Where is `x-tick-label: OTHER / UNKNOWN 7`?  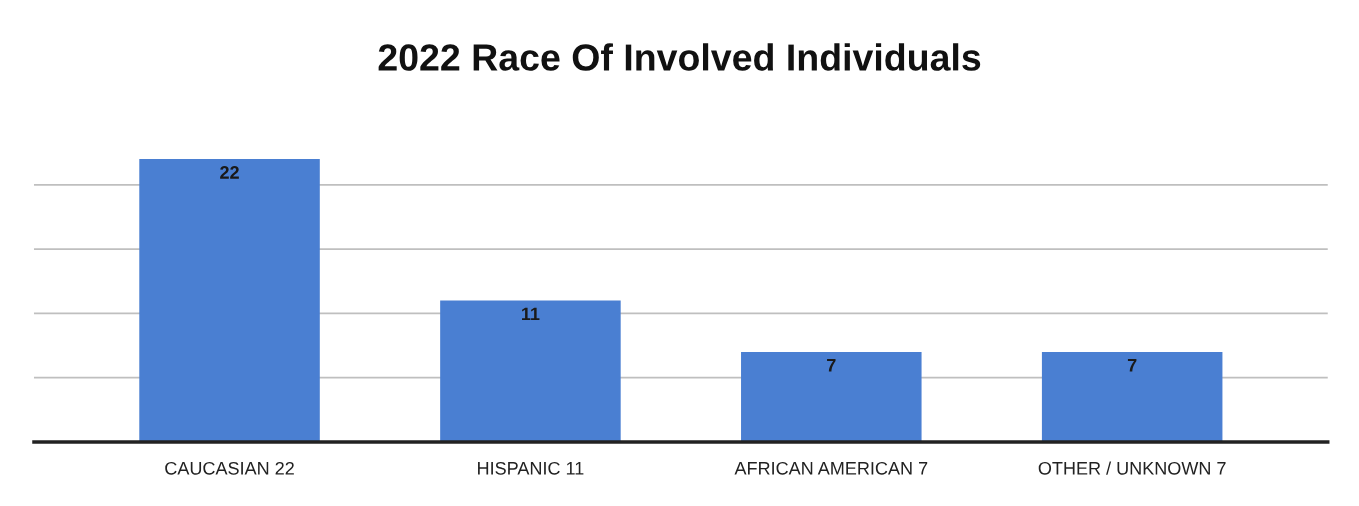
x-tick-label: OTHER / UNKNOWN 7 is located at coordinates (1132, 468).